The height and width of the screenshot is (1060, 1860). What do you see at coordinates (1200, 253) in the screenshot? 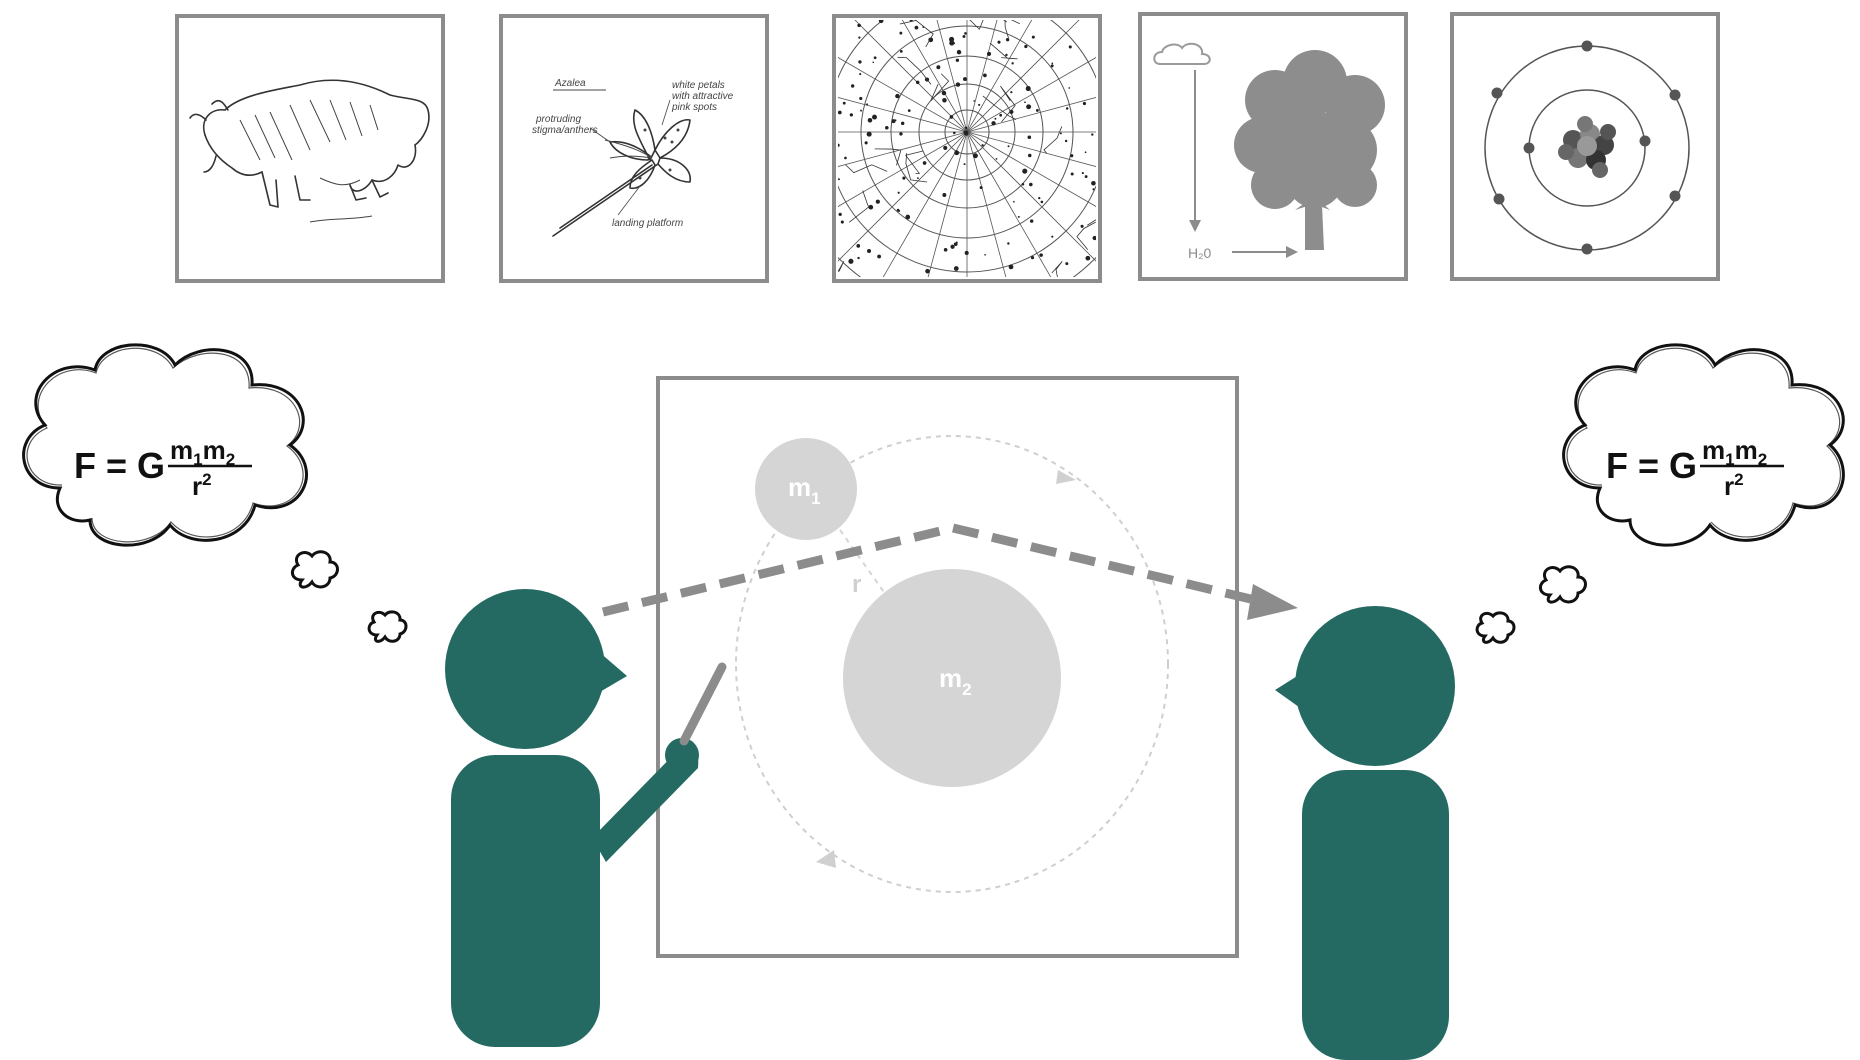
I see `h2o-label: H₂0` at bounding box center [1200, 253].